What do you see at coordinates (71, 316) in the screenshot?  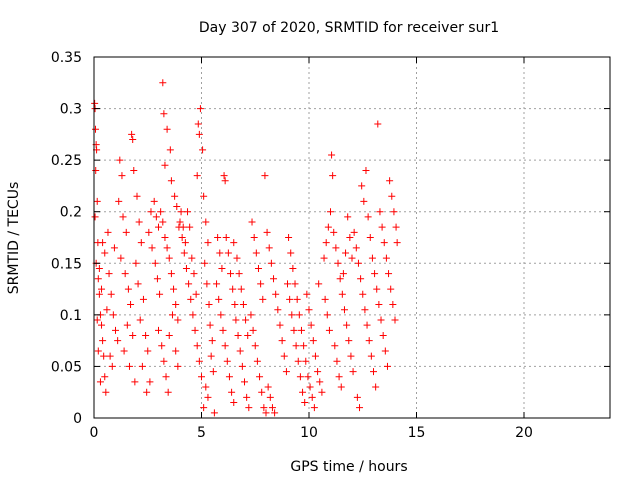 I see `y-tick-label: 0.1` at bounding box center [71, 316].